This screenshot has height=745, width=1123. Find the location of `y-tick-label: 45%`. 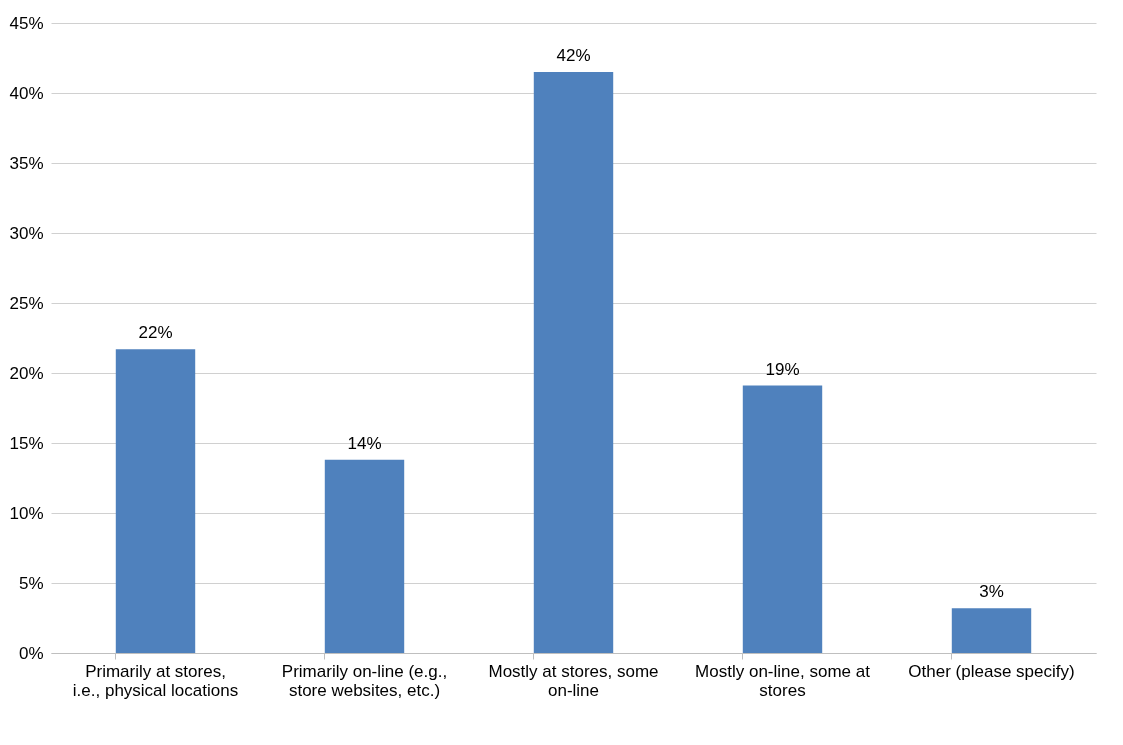

y-tick-label: 45% is located at coordinates (26, 23).